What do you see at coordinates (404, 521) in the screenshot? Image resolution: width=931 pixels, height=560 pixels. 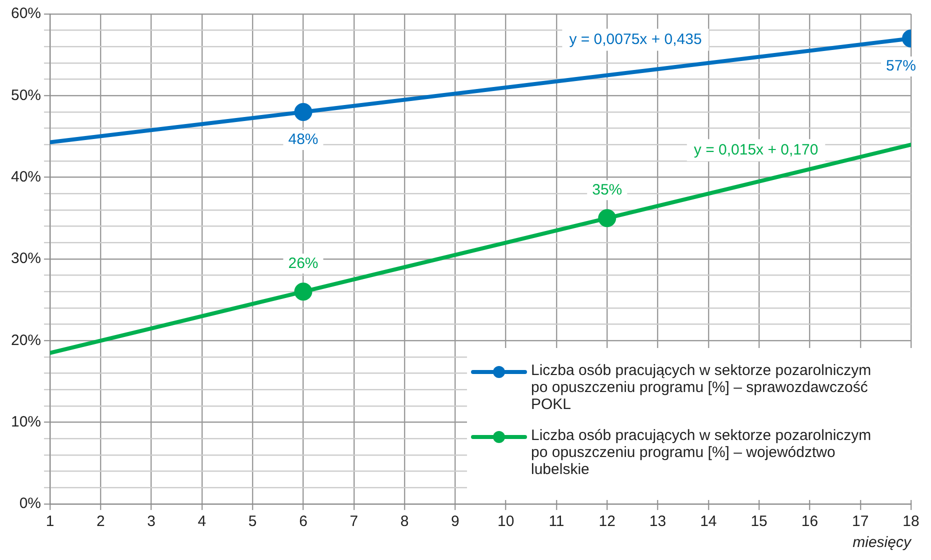 I see `x-tick-label: 8` at bounding box center [404, 521].